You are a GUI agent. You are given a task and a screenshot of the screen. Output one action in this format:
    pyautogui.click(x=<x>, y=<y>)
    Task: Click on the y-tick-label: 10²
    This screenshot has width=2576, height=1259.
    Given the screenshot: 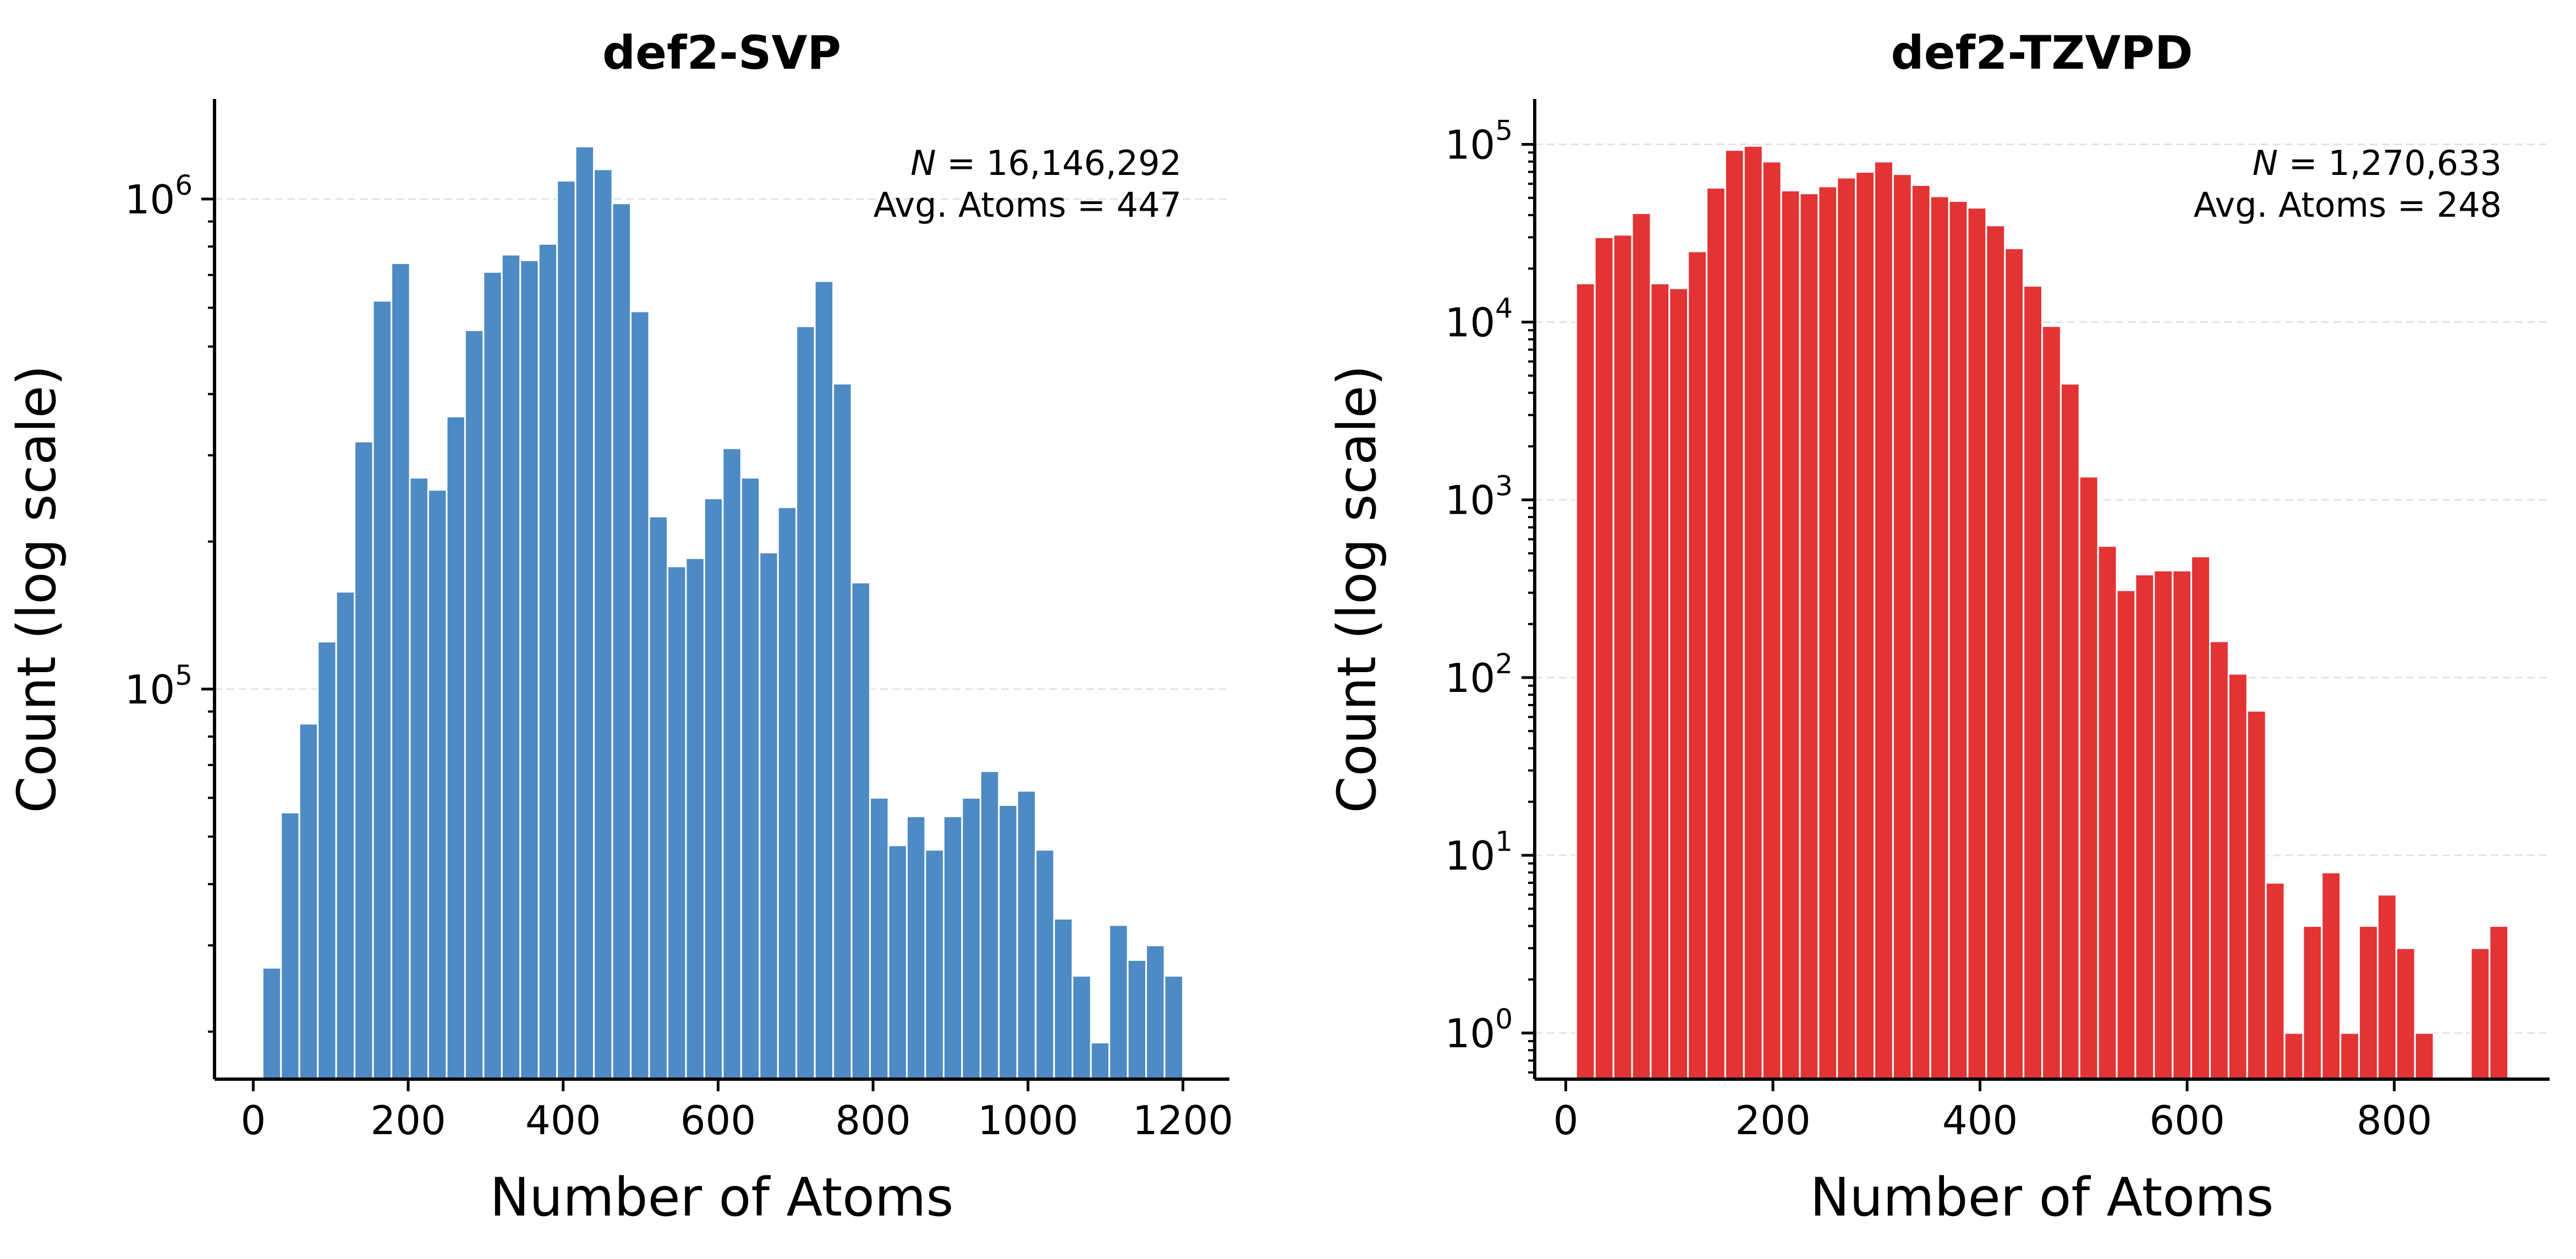 What is the action you would take?
    pyautogui.click(x=1479, y=674)
    